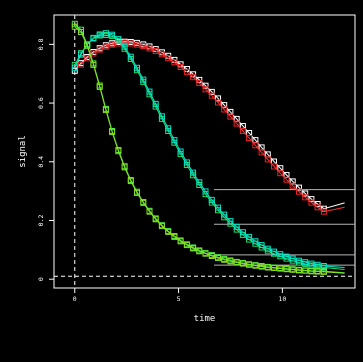  I want to click on y-tick-label: 0.2, so click(41, 221).